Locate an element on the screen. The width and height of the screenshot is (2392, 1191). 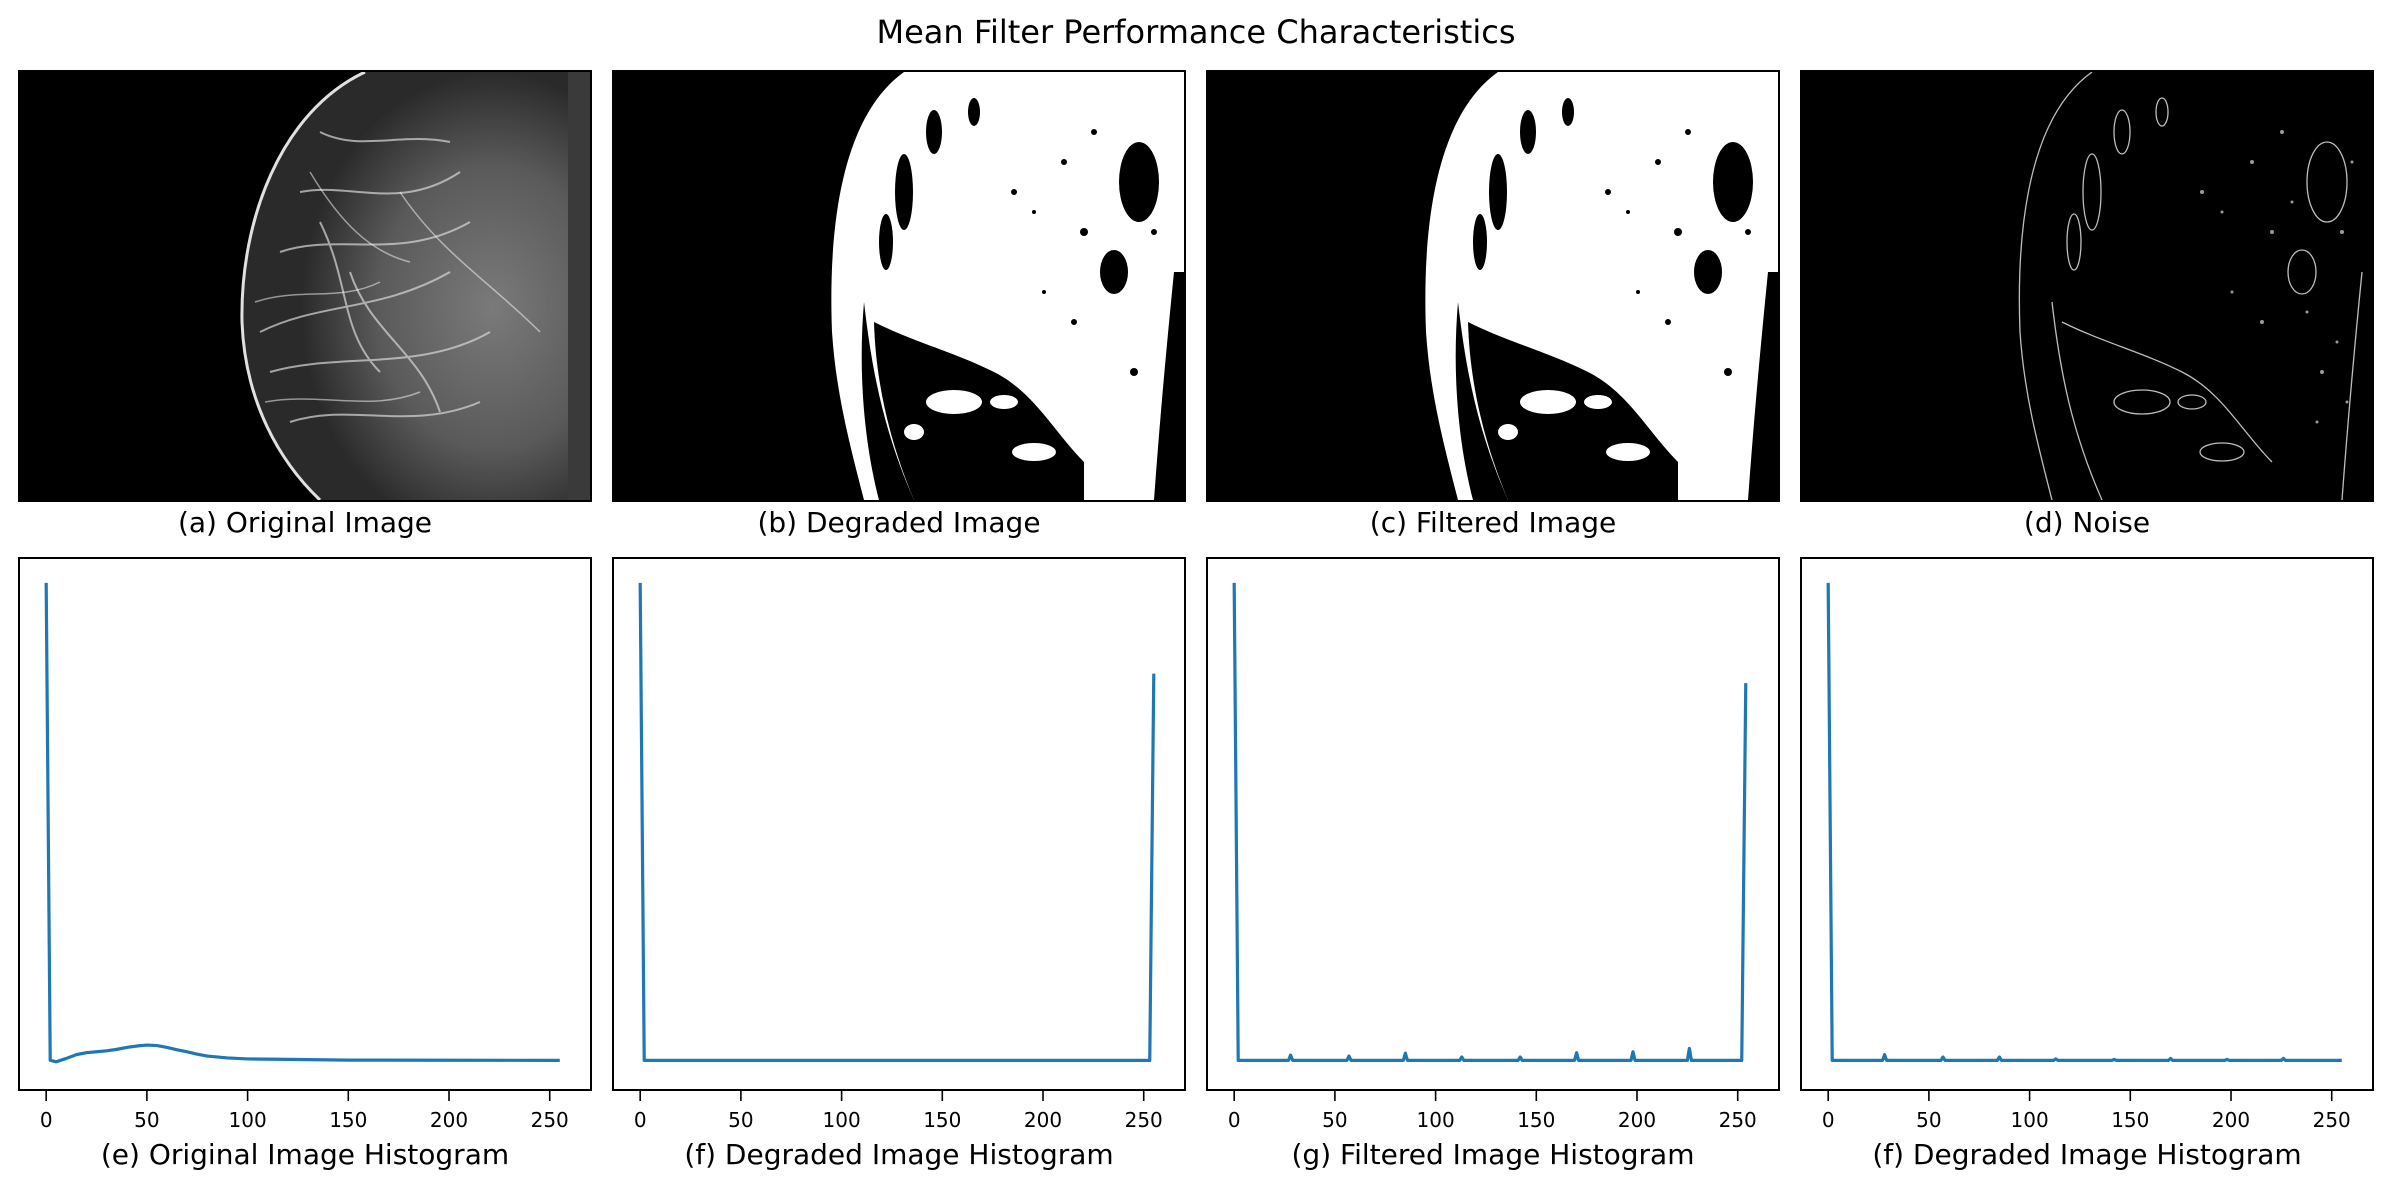
caption-histogram-degraded: (f) Degraded Image Histogram is located at coordinates (899, 1154).